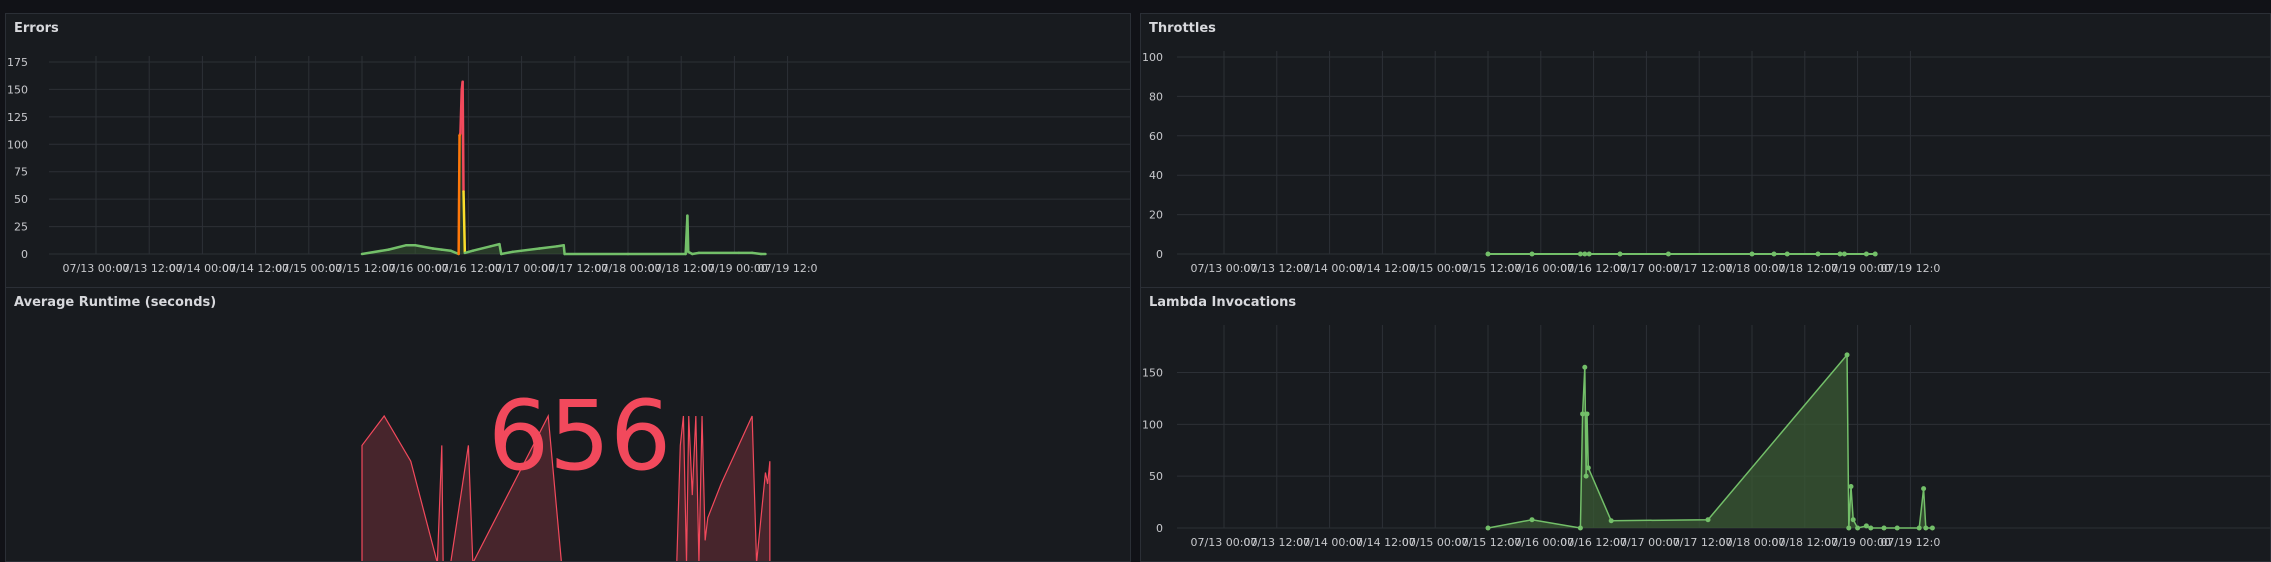 This screenshot has height=562, width=2271. Describe the element at coordinates (564, 168) in the screenshot. I see `series-area` at that location.